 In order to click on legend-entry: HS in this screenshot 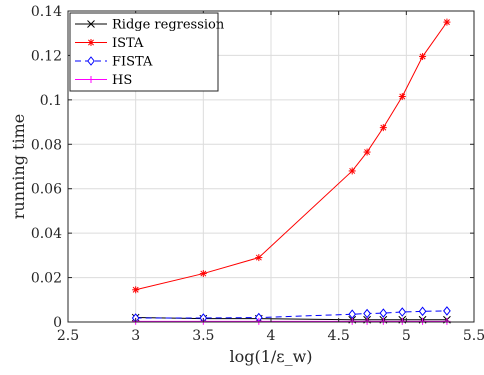, I will do `click(103, 80)`.